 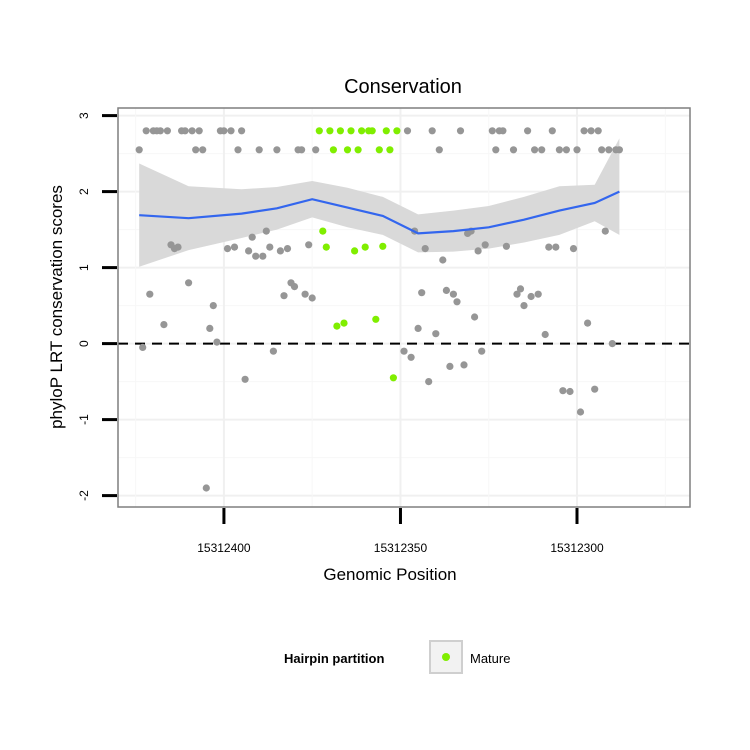 What do you see at coordinates (84, 419) in the screenshot?
I see `y-tick-label: -1` at bounding box center [84, 419].